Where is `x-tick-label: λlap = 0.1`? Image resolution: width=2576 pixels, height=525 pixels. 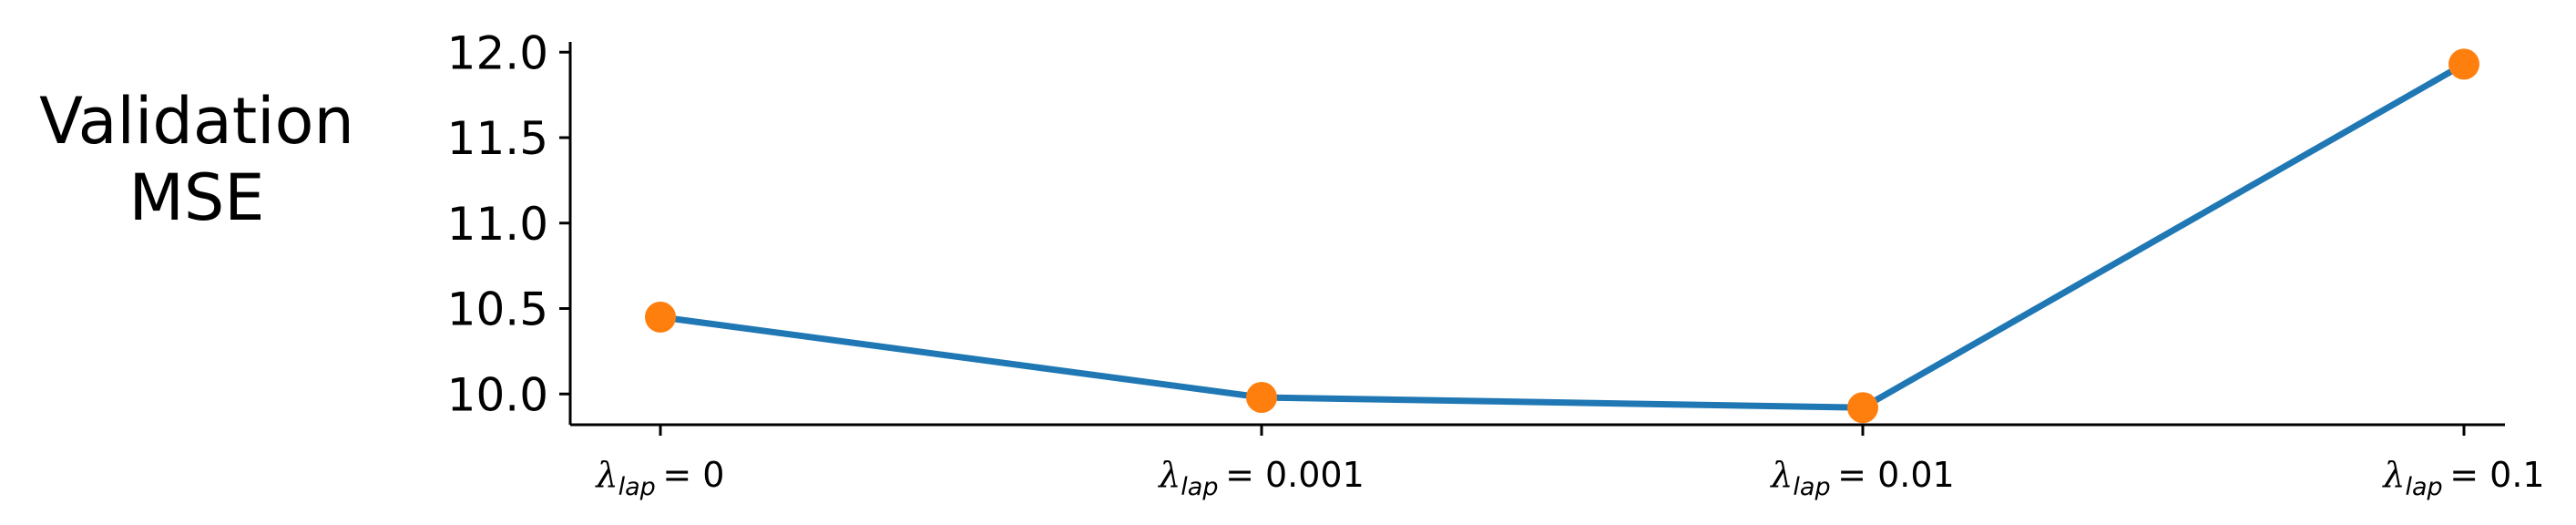
x-tick-label: λlap = 0.1 is located at coordinates (2463, 478).